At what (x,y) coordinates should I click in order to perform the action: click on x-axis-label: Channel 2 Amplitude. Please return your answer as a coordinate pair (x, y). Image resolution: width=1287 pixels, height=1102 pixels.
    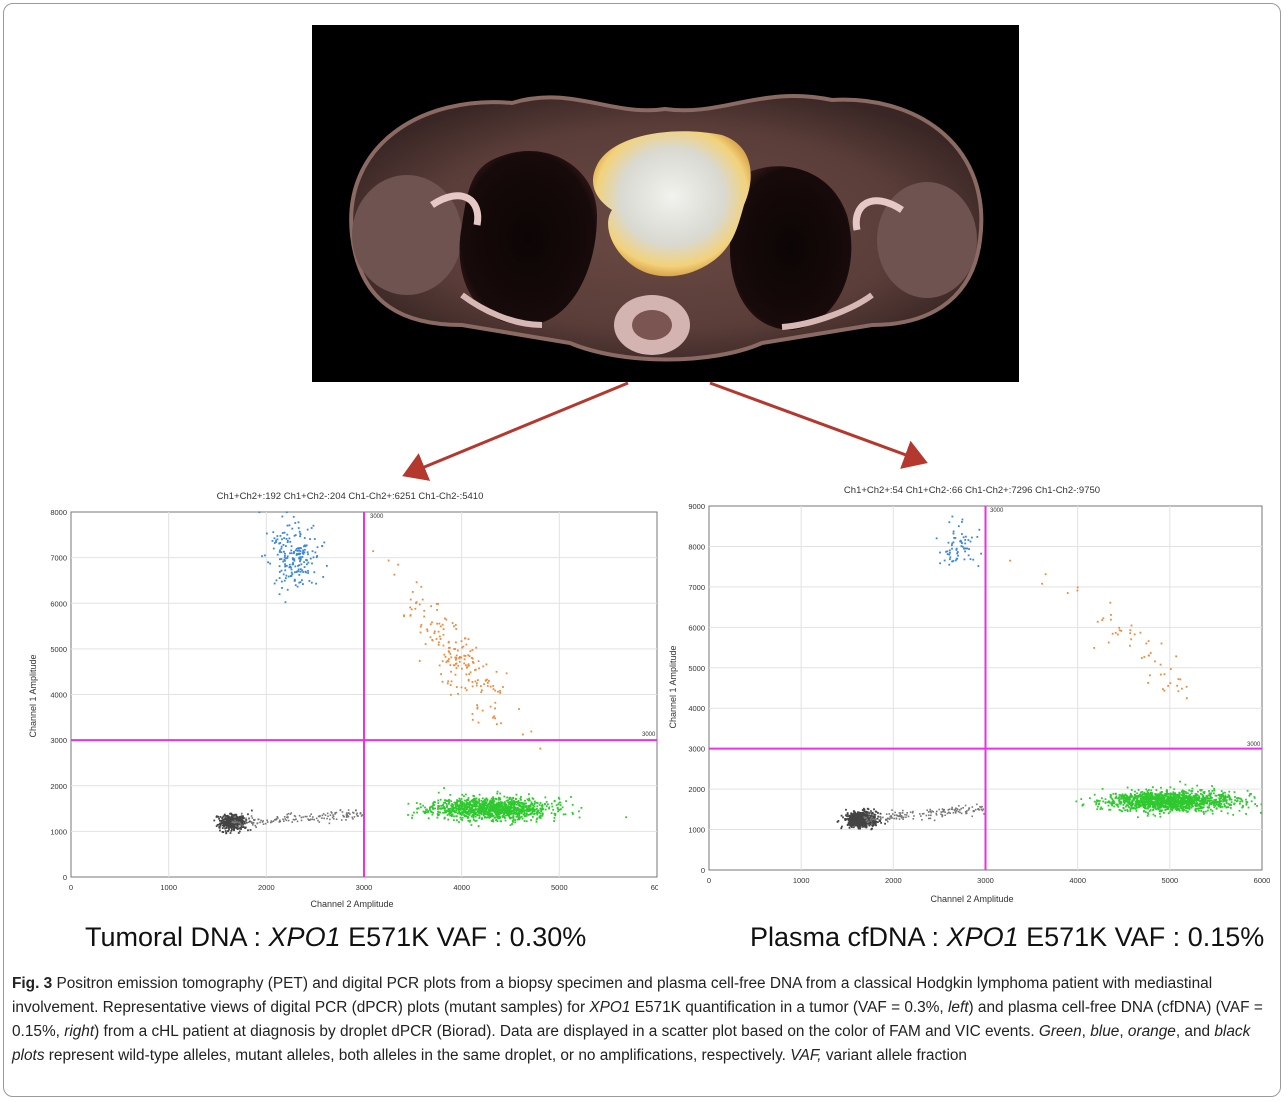
    Looking at the image, I should click on (971, 899).